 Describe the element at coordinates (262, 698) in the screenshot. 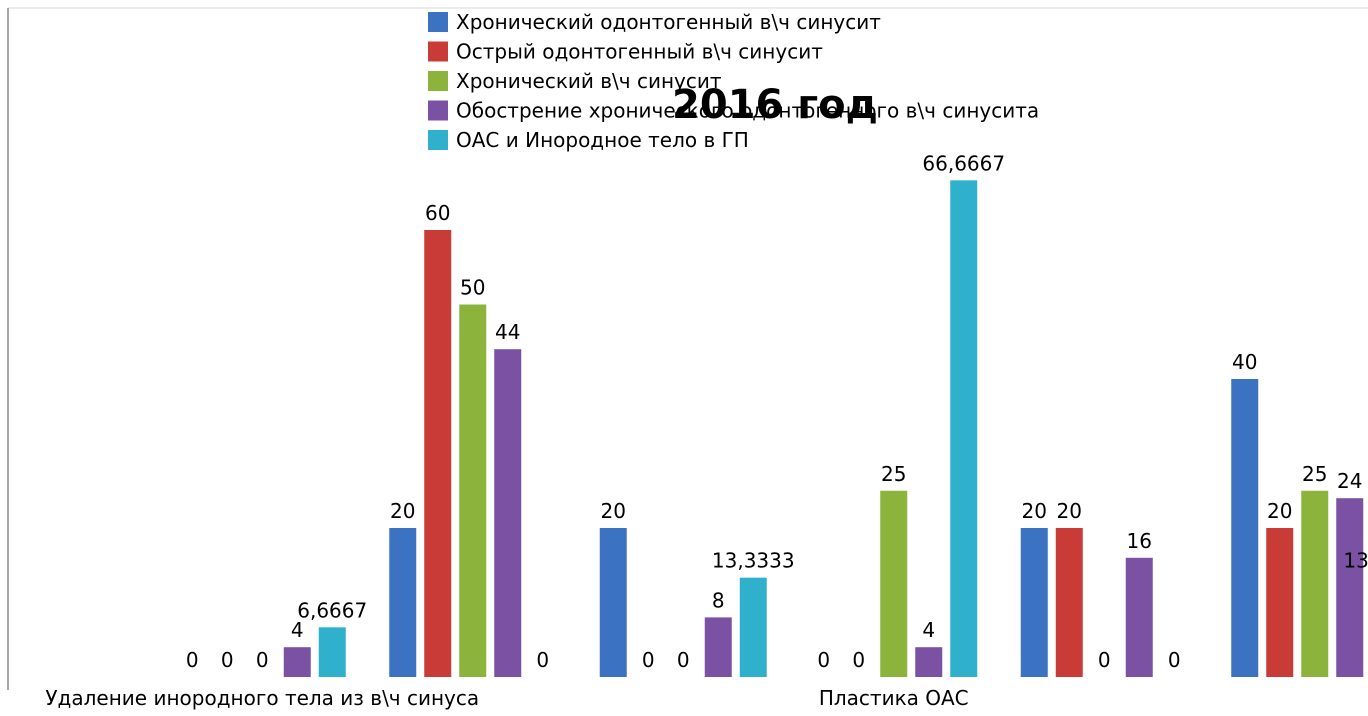

I see `x-tick-label: Удаление инородного тела из в\ч синуса` at that location.